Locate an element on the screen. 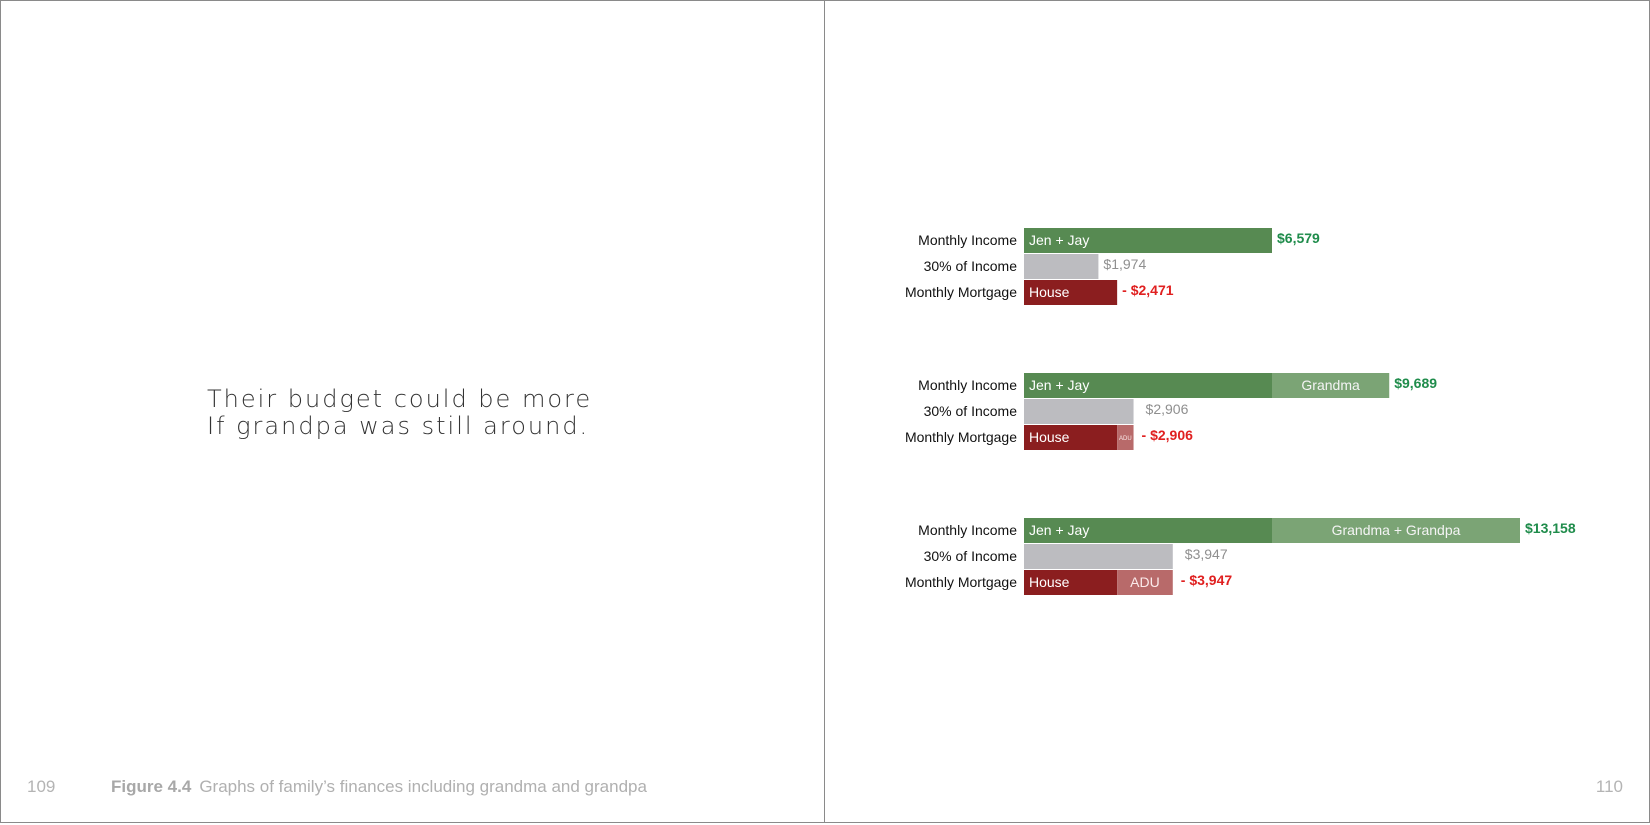 Image resolution: width=1650 pixels, height=825 pixels. thirty-percent-value-label: $3,947 is located at coordinates (1206, 554).